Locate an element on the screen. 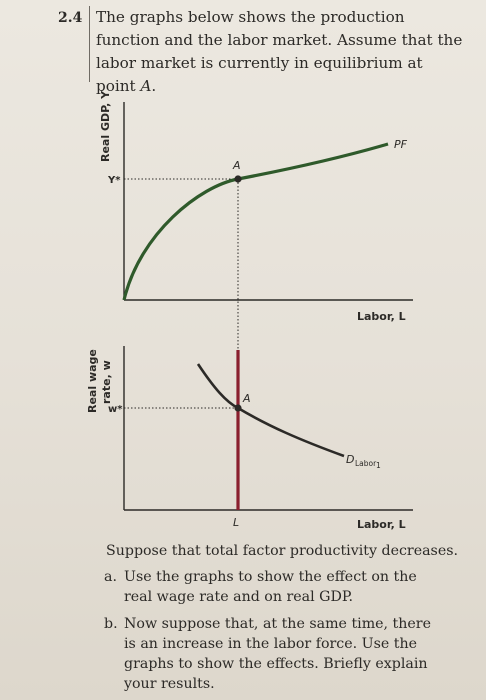 The height and width of the screenshot is (700, 486). top-point-a-label: A is located at coordinates (236, 165).